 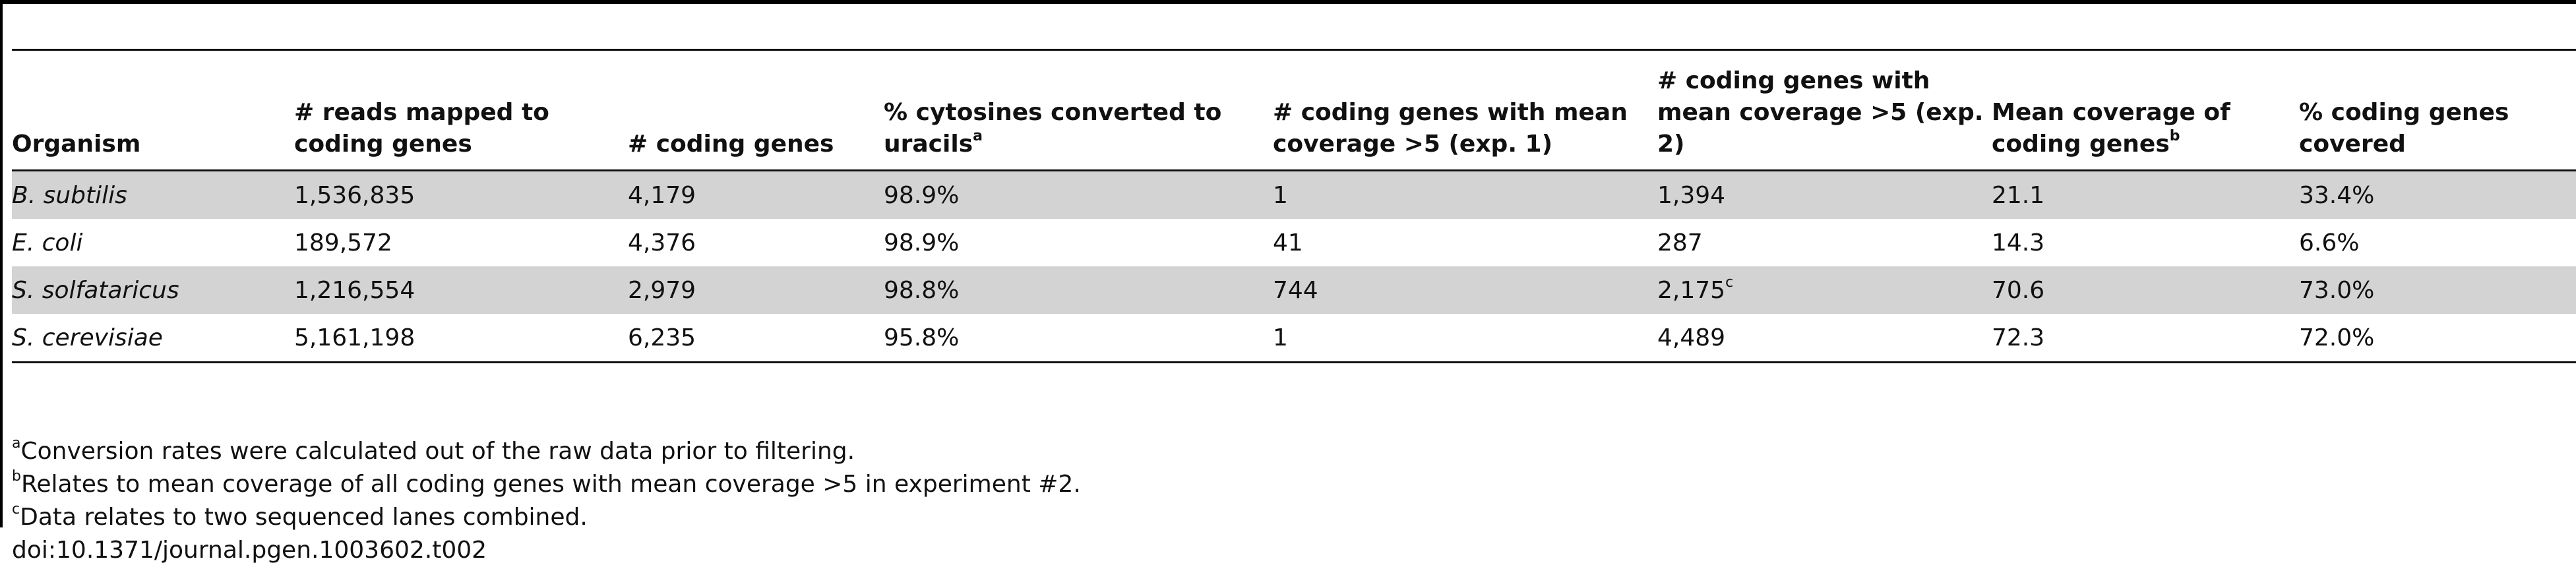 I want to click on table-cell: 744, so click(x=1465, y=290).